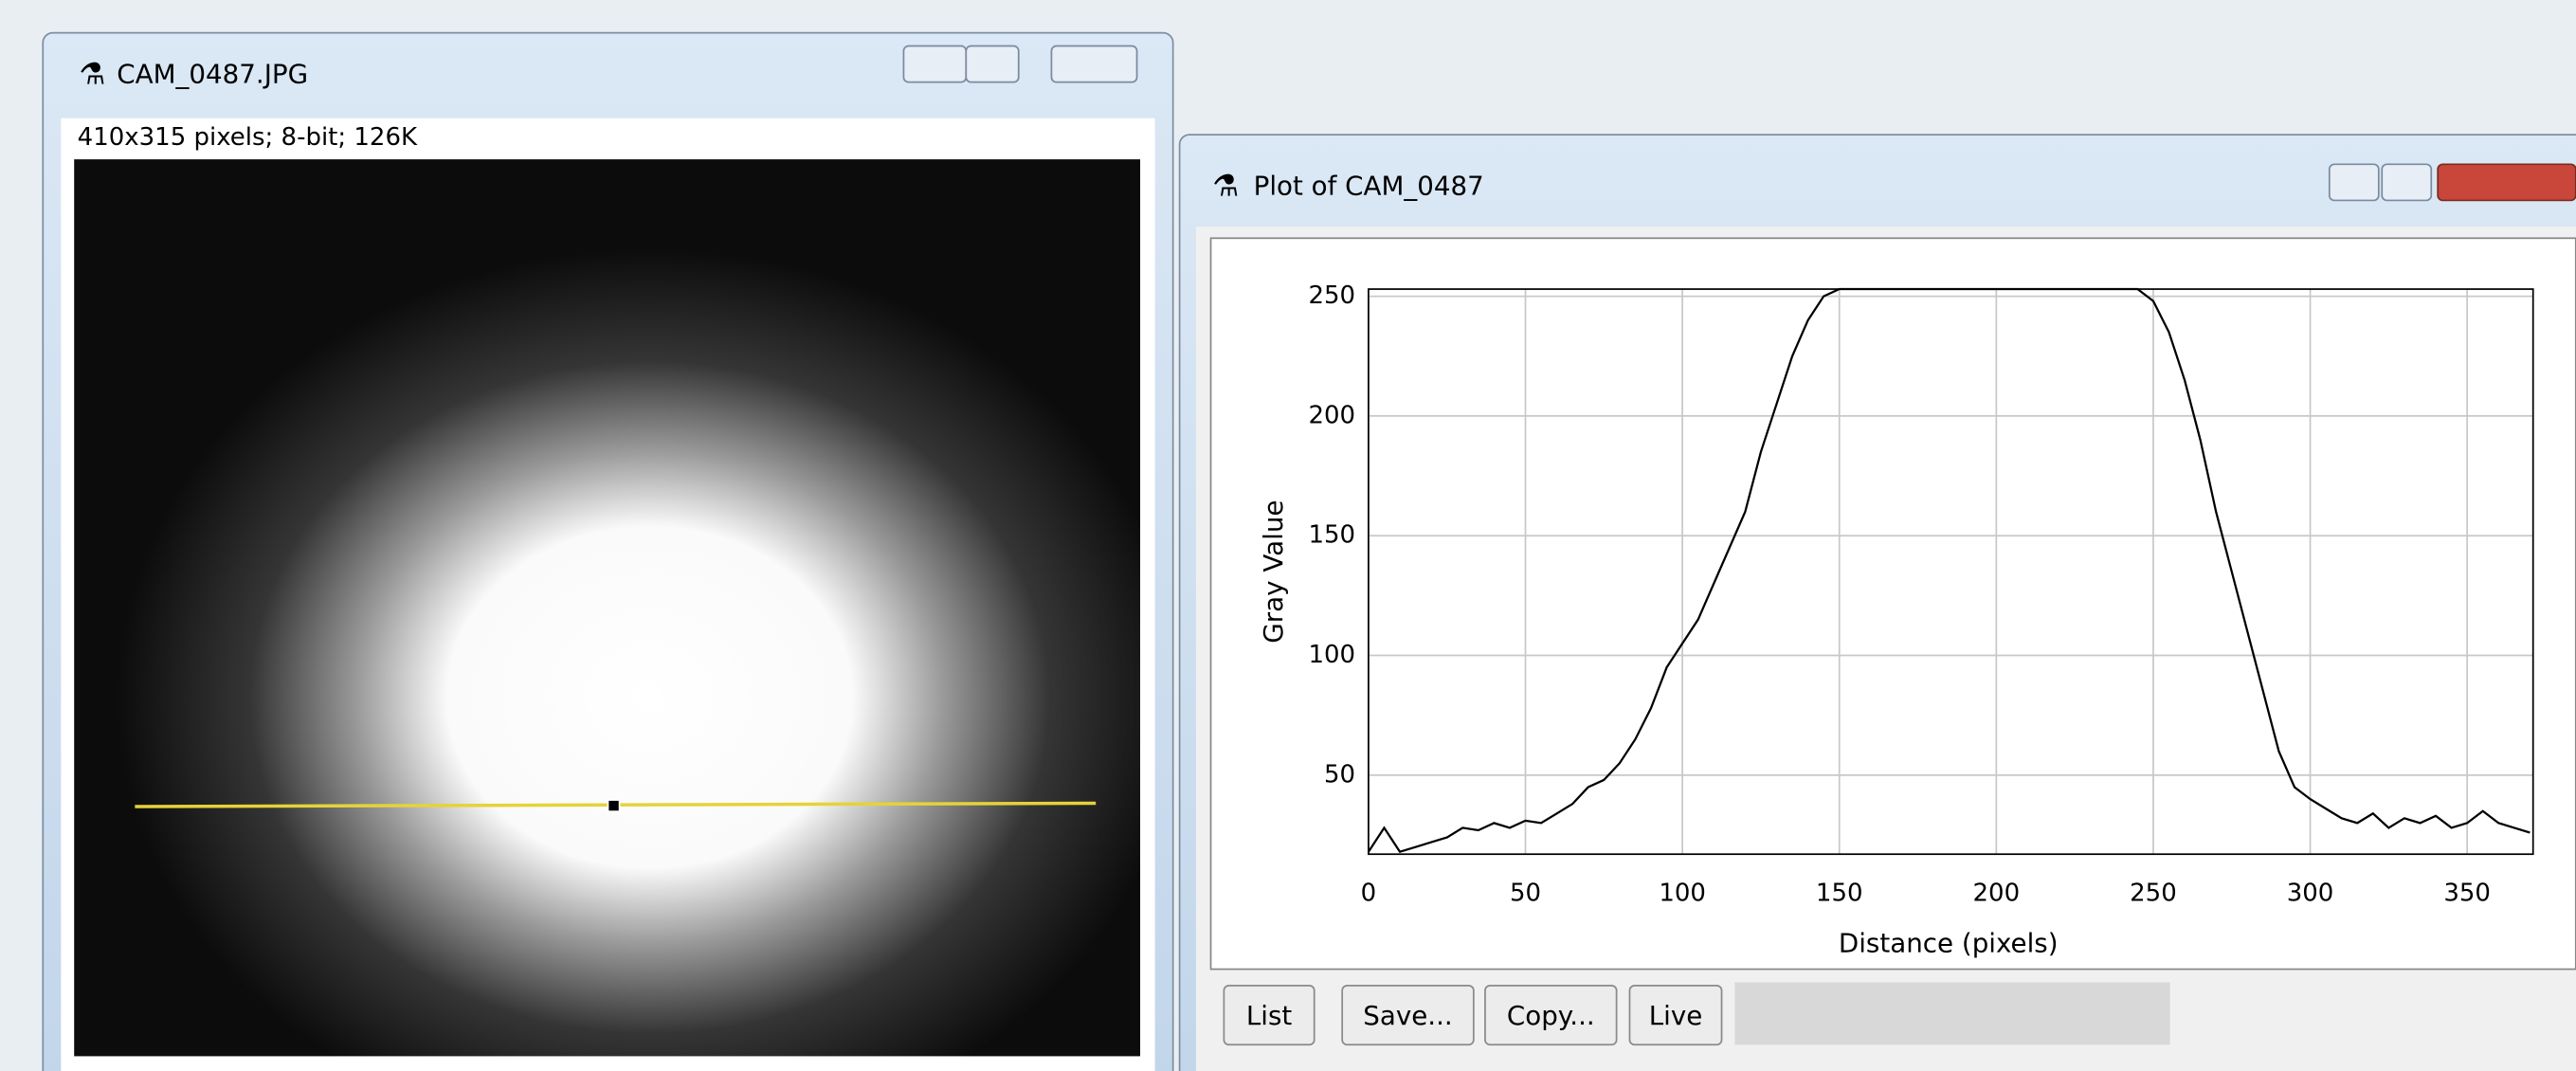  Describe the element at coordinates (1525, 893) in the screenshot. I see `x-tick-label: 50` at that location.